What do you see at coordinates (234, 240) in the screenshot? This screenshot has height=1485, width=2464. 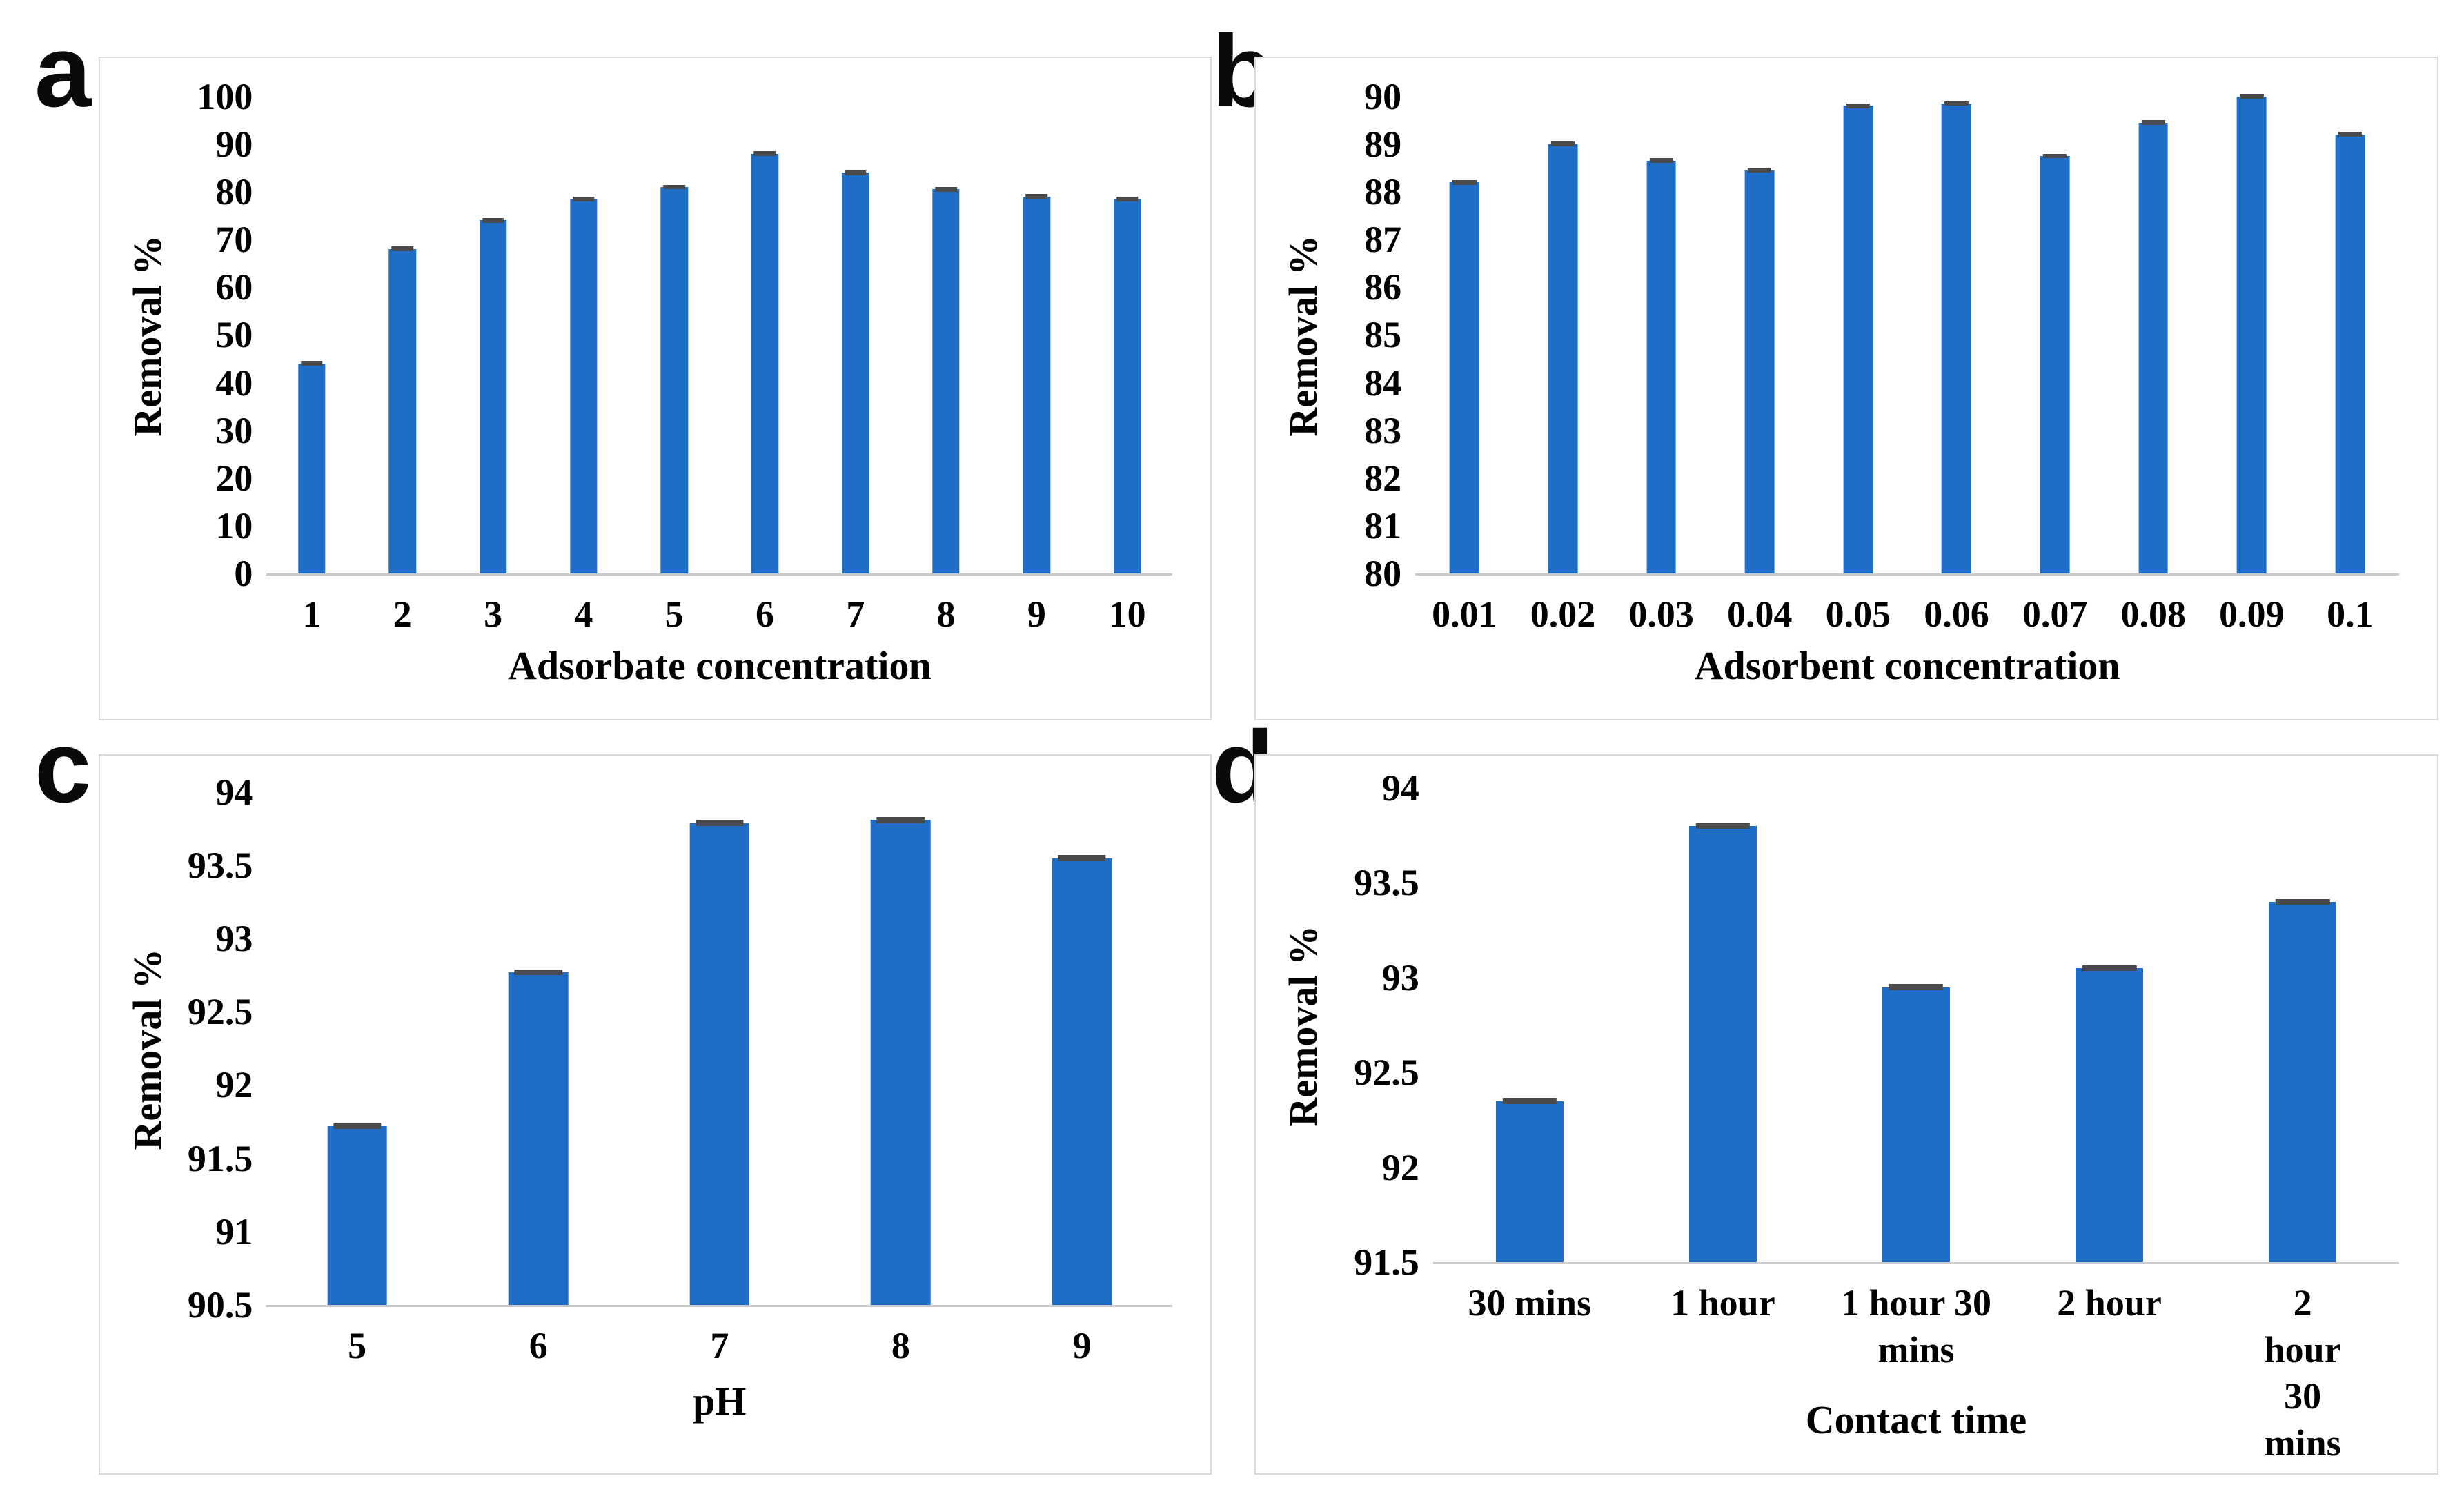 I see `y-tick-label: 70` at bounding box center [234, 240].